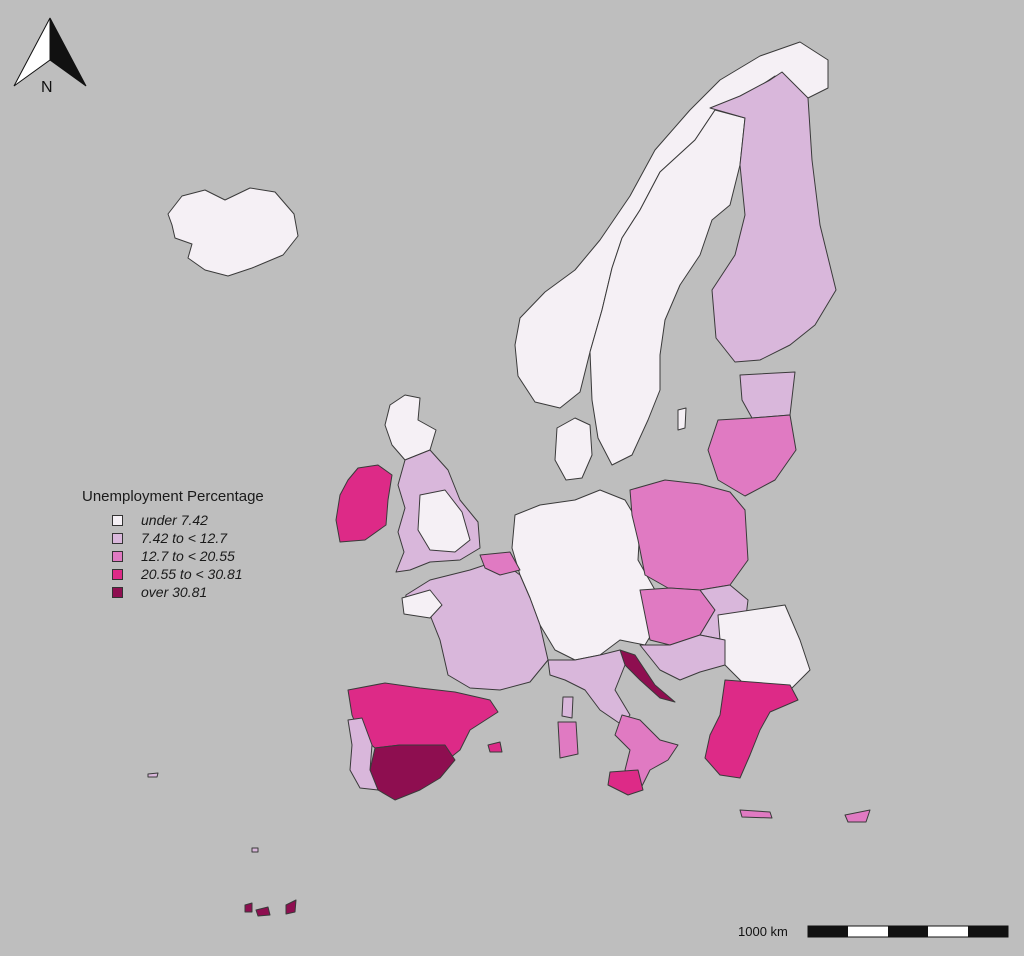 The height and width of the screenshot is (956, 1024). Describe the element at coordinates (173, 496) in the screenshot. I see `legend-title: Unemployment Percentage` at that location.